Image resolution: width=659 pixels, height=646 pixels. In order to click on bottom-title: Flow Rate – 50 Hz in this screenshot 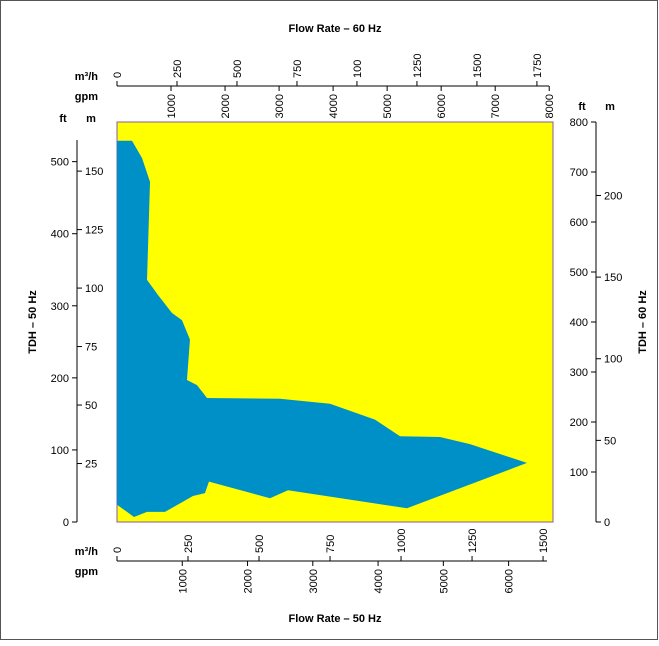, I will do `click(335, 619)`.